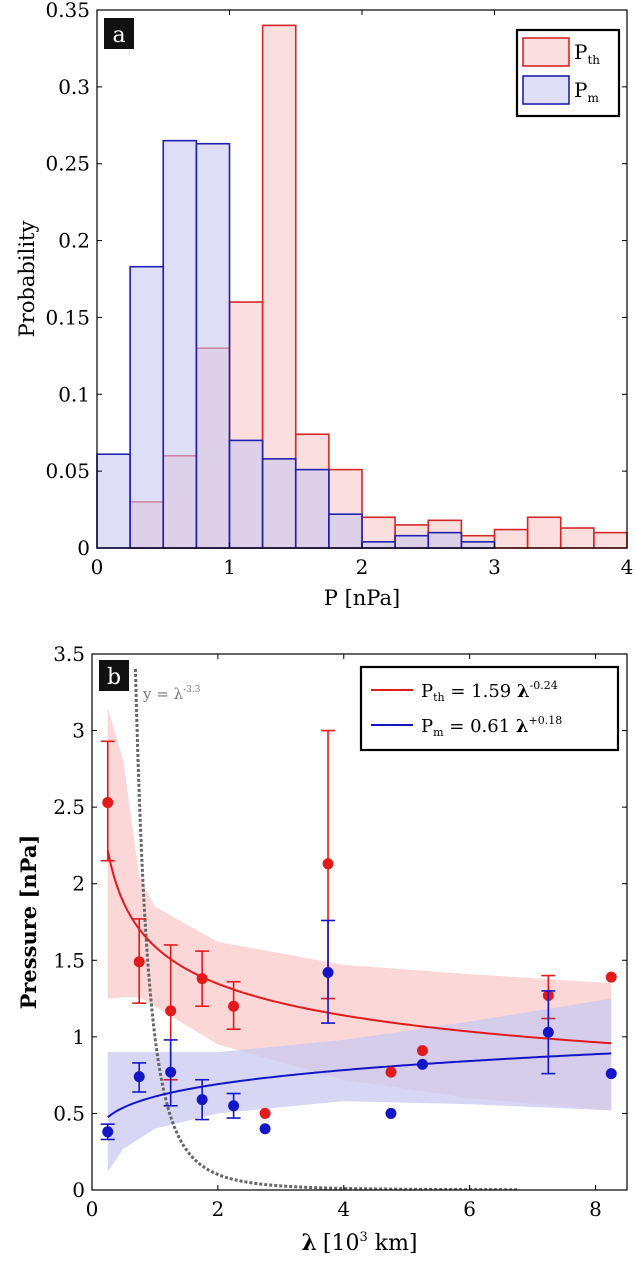  I want to click on y-tick-label: 0.1, so click(74, 394).